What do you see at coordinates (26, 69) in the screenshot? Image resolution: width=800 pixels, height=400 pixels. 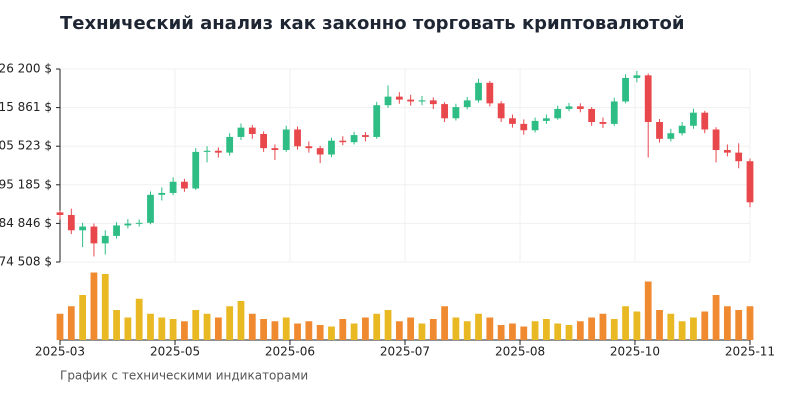 I see `y-tick-label: 126 200 $` at bounding box center [26, 69].